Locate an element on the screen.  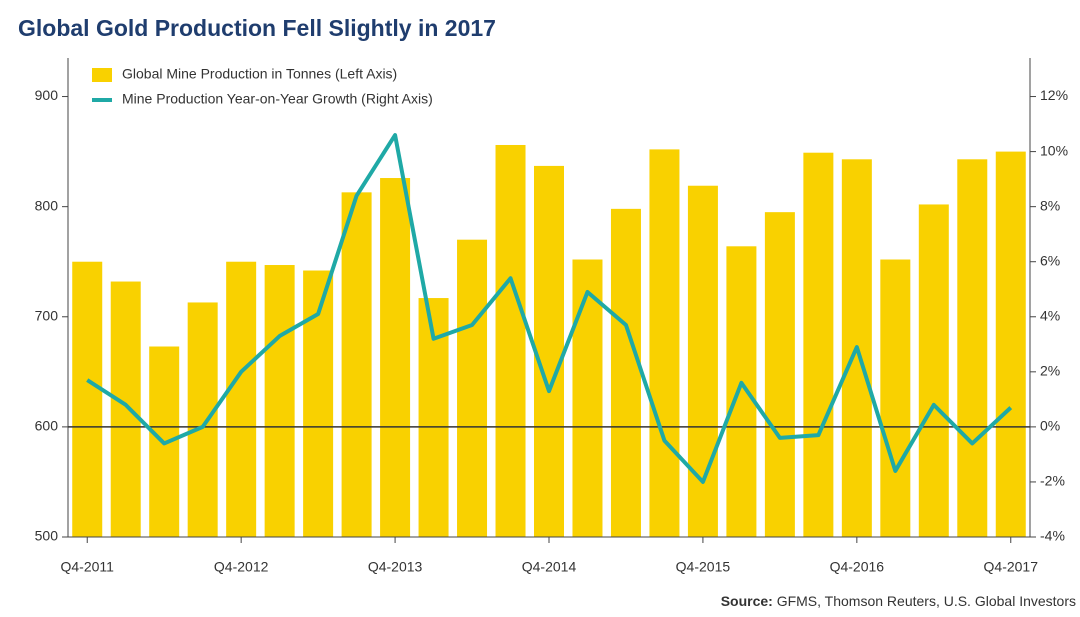
y-tick-label: 800 is located at coordinates (47, 205).